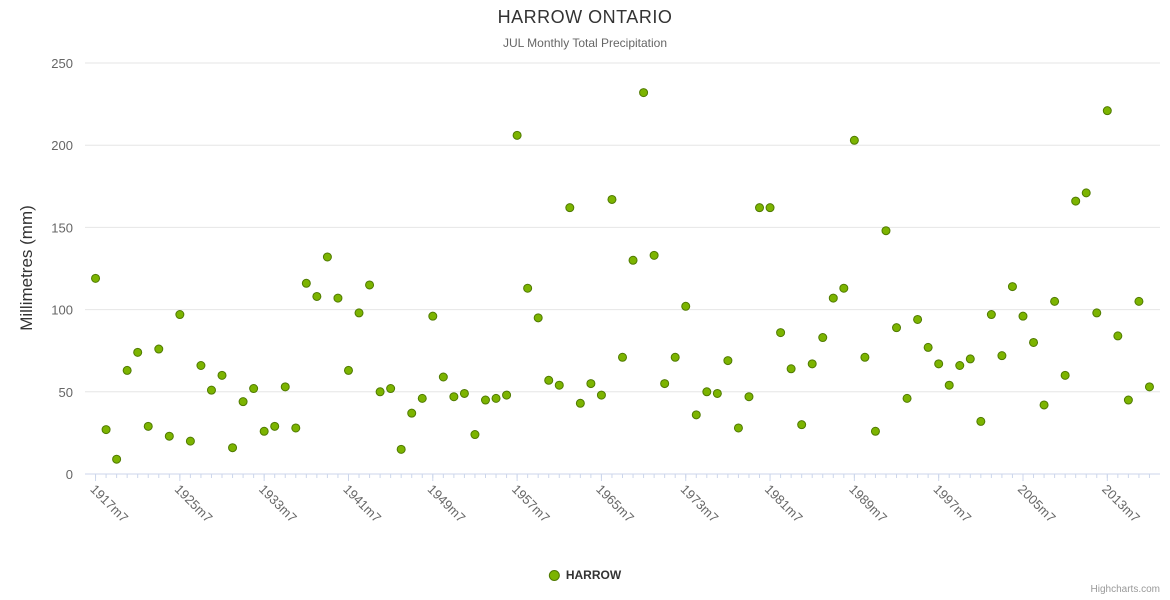 The height and width of the screenshot is (600, 1170). Describe the element at coordinates (1125, 589) in the screenshot. I see `highcharts-credits: Highcharts.com` at that location.